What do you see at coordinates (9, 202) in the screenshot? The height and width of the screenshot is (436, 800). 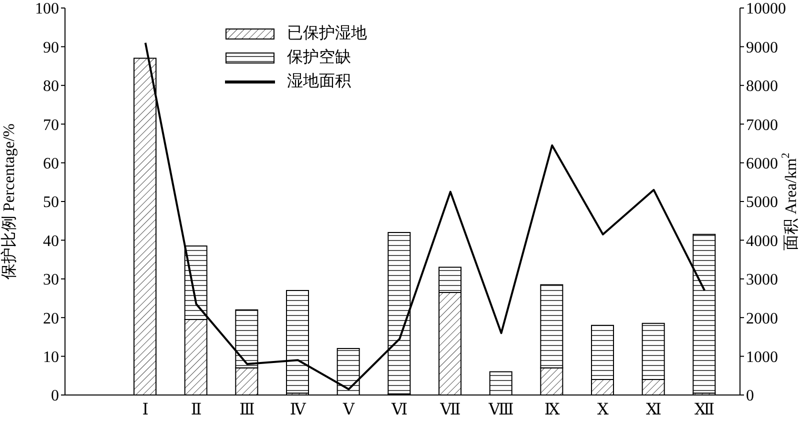 I see `y-axis-title: 保护比例 Percentage/%` at bounding box center [9, 202].